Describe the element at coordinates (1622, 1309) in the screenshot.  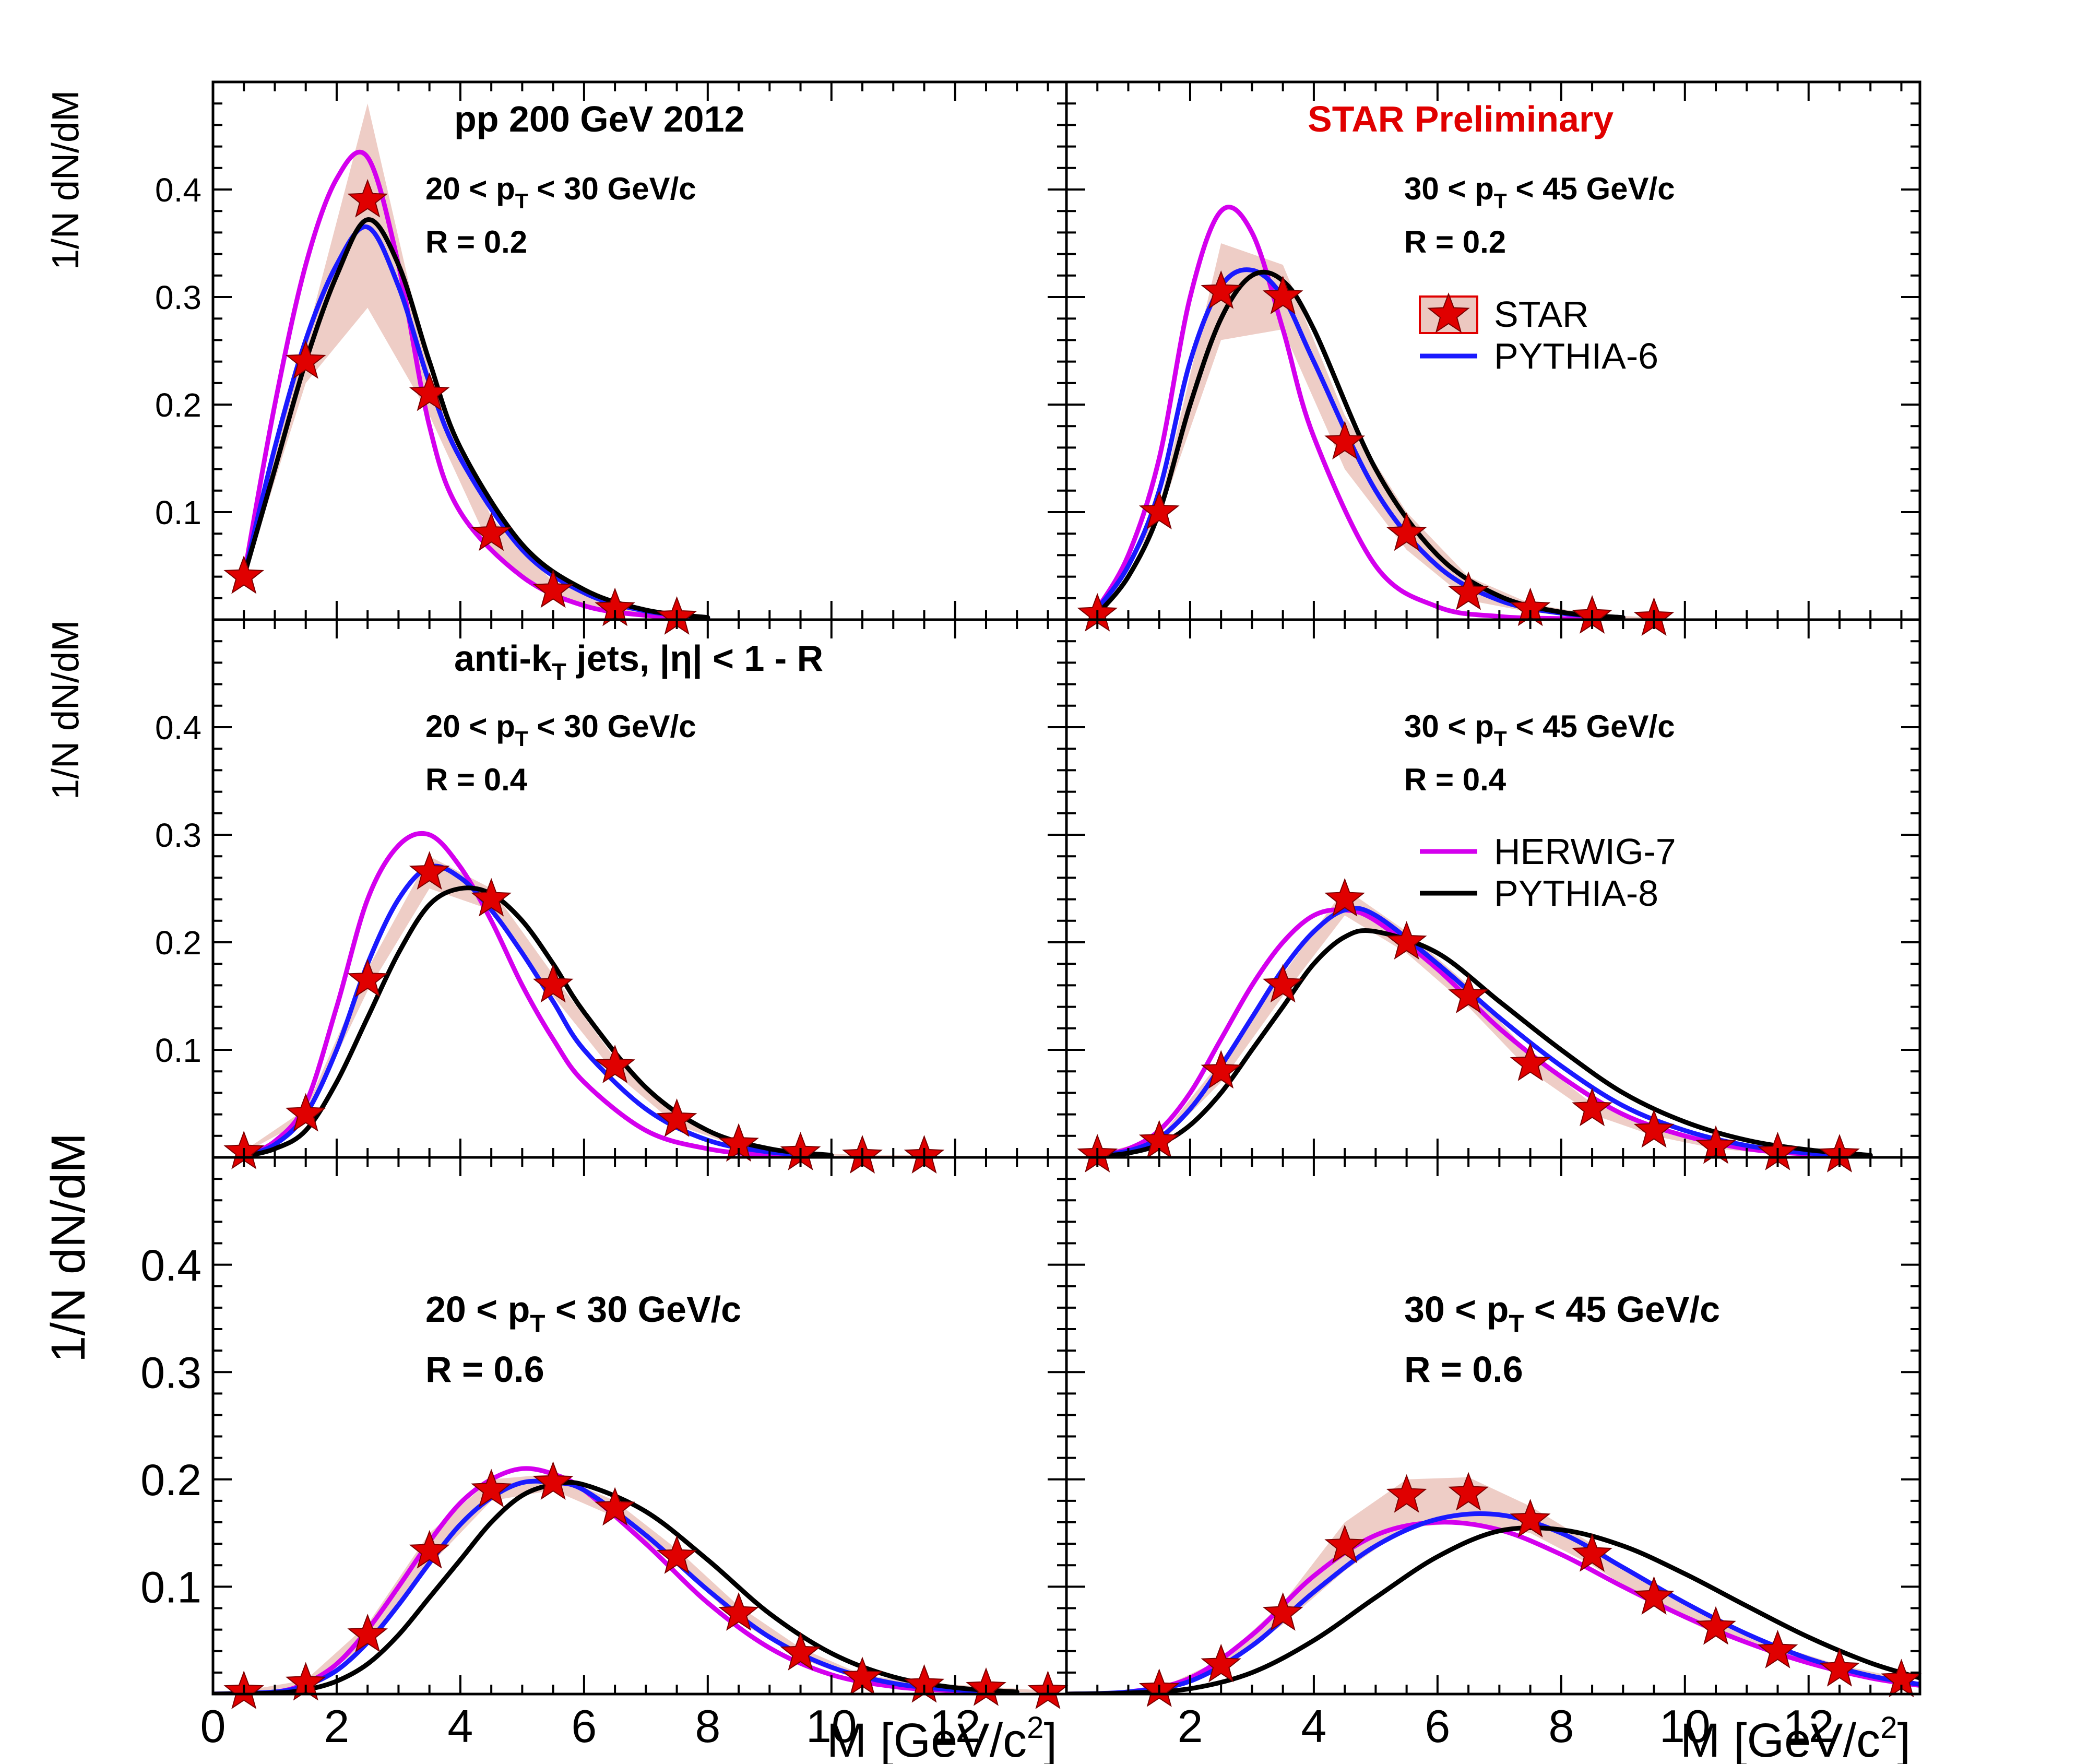
I see `pt-range-rest: < 45 GeV/c` at that location.